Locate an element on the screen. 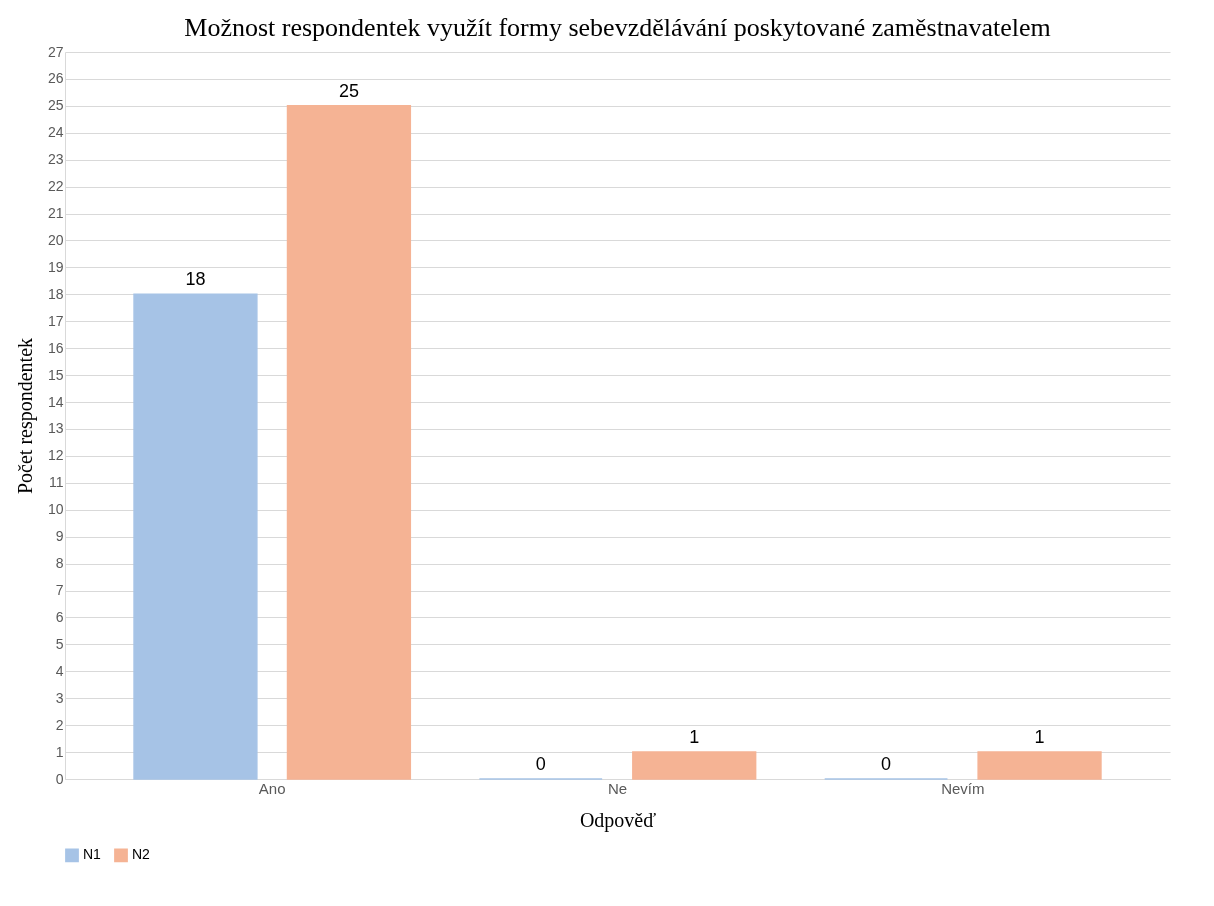 This screenshot has width=1214, height=906. y-tick-label: 4 is located at coordinates (59, 670).